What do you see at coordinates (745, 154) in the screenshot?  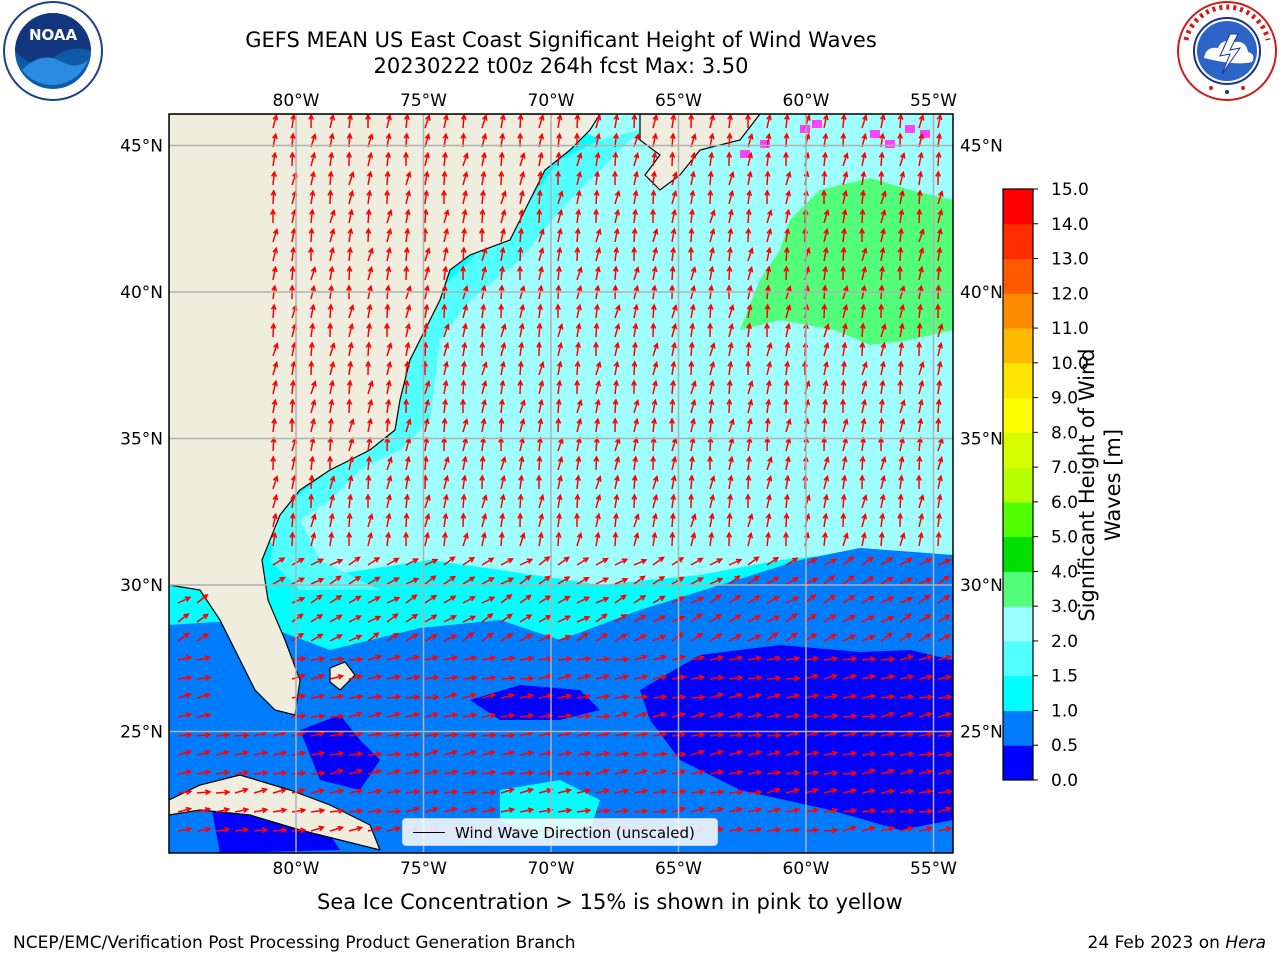 I see `sea-ice-cell` at bounding box center [745, 154].